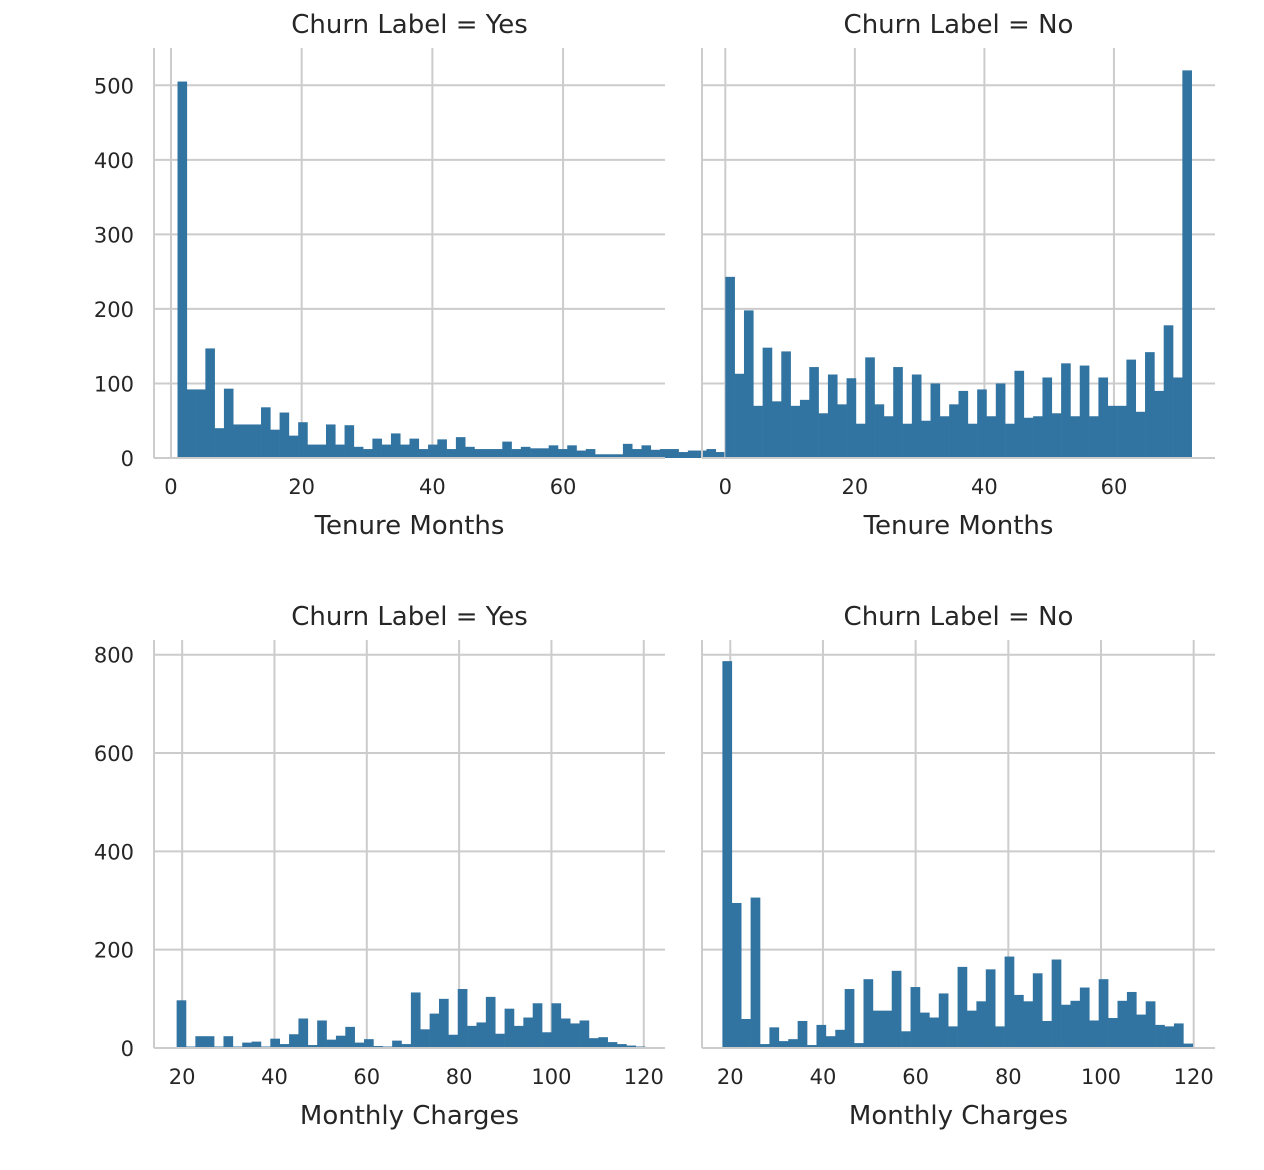  I want to click on y-tick-label: 100, so click(114, 384).